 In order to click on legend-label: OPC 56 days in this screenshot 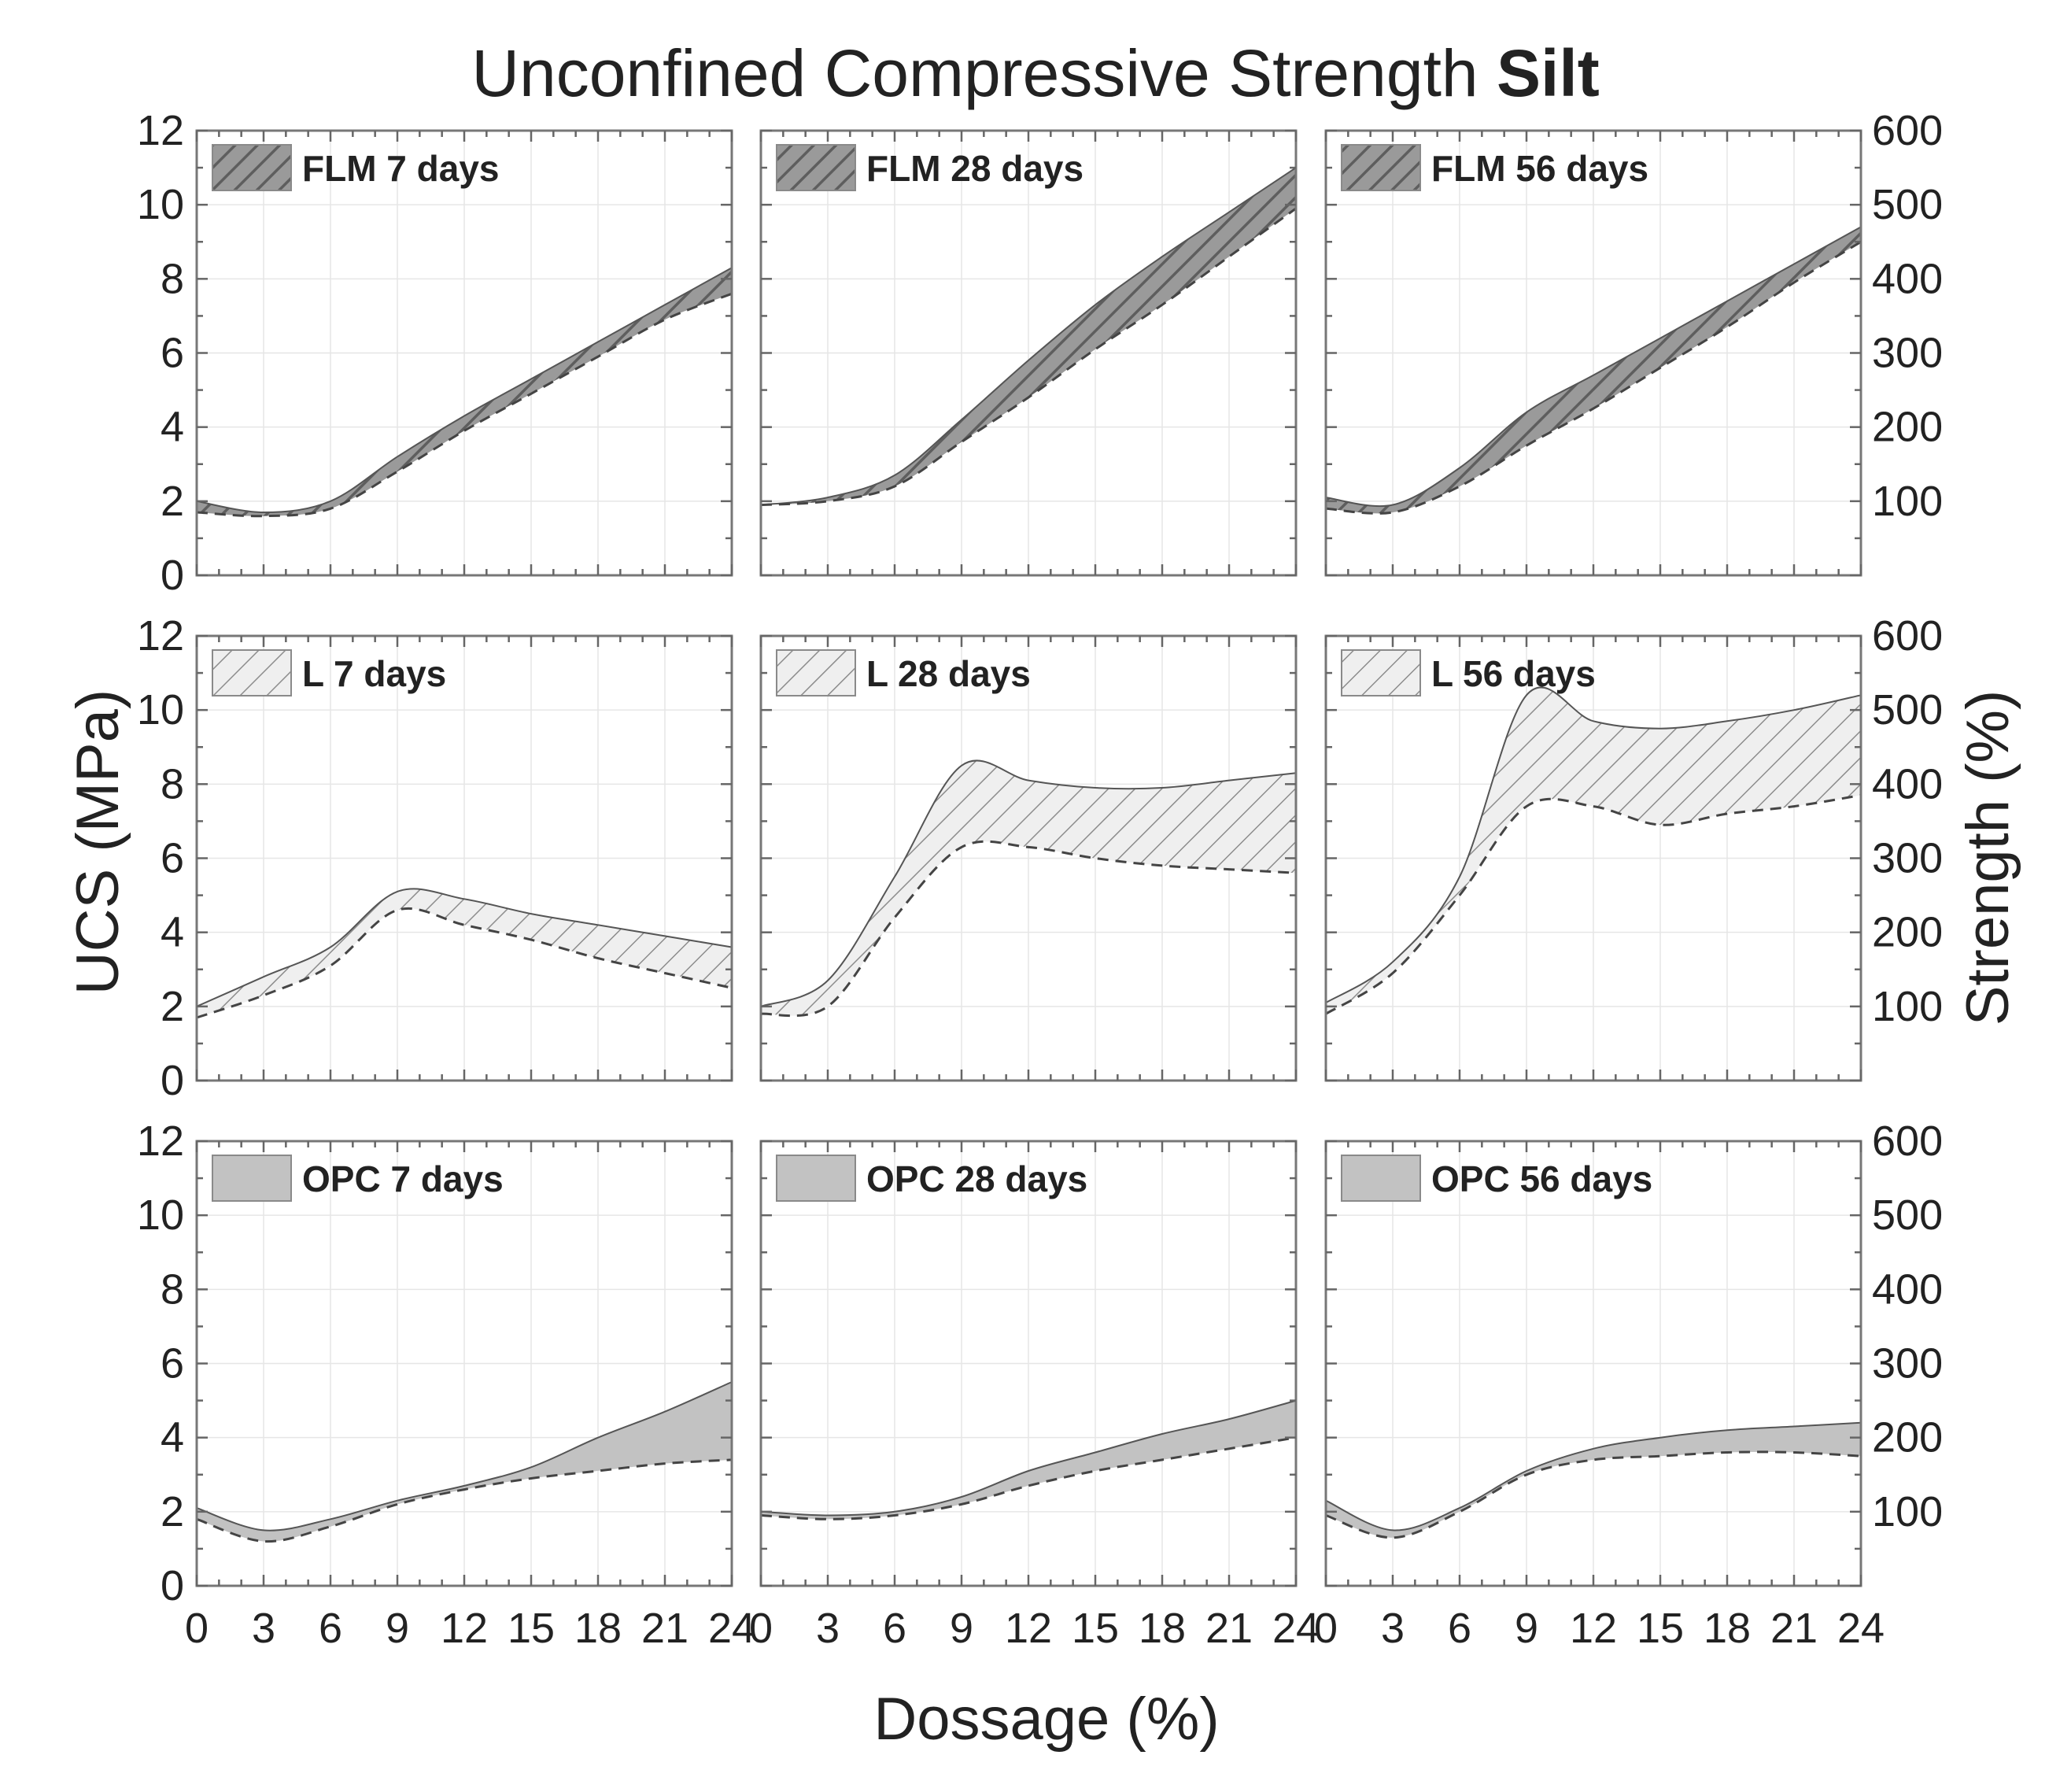, I will do `click(1542, 1178)`.